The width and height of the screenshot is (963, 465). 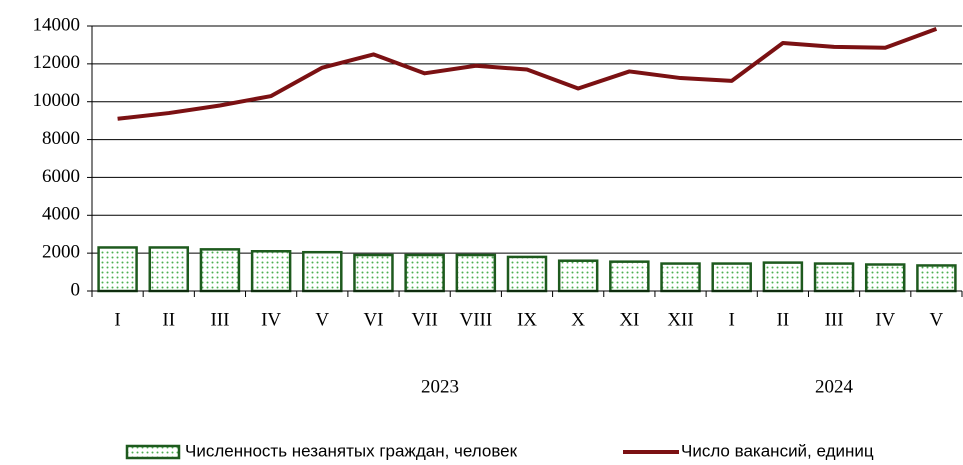 I want to click on x-tick-label: XI, so click(x=629, y=319).